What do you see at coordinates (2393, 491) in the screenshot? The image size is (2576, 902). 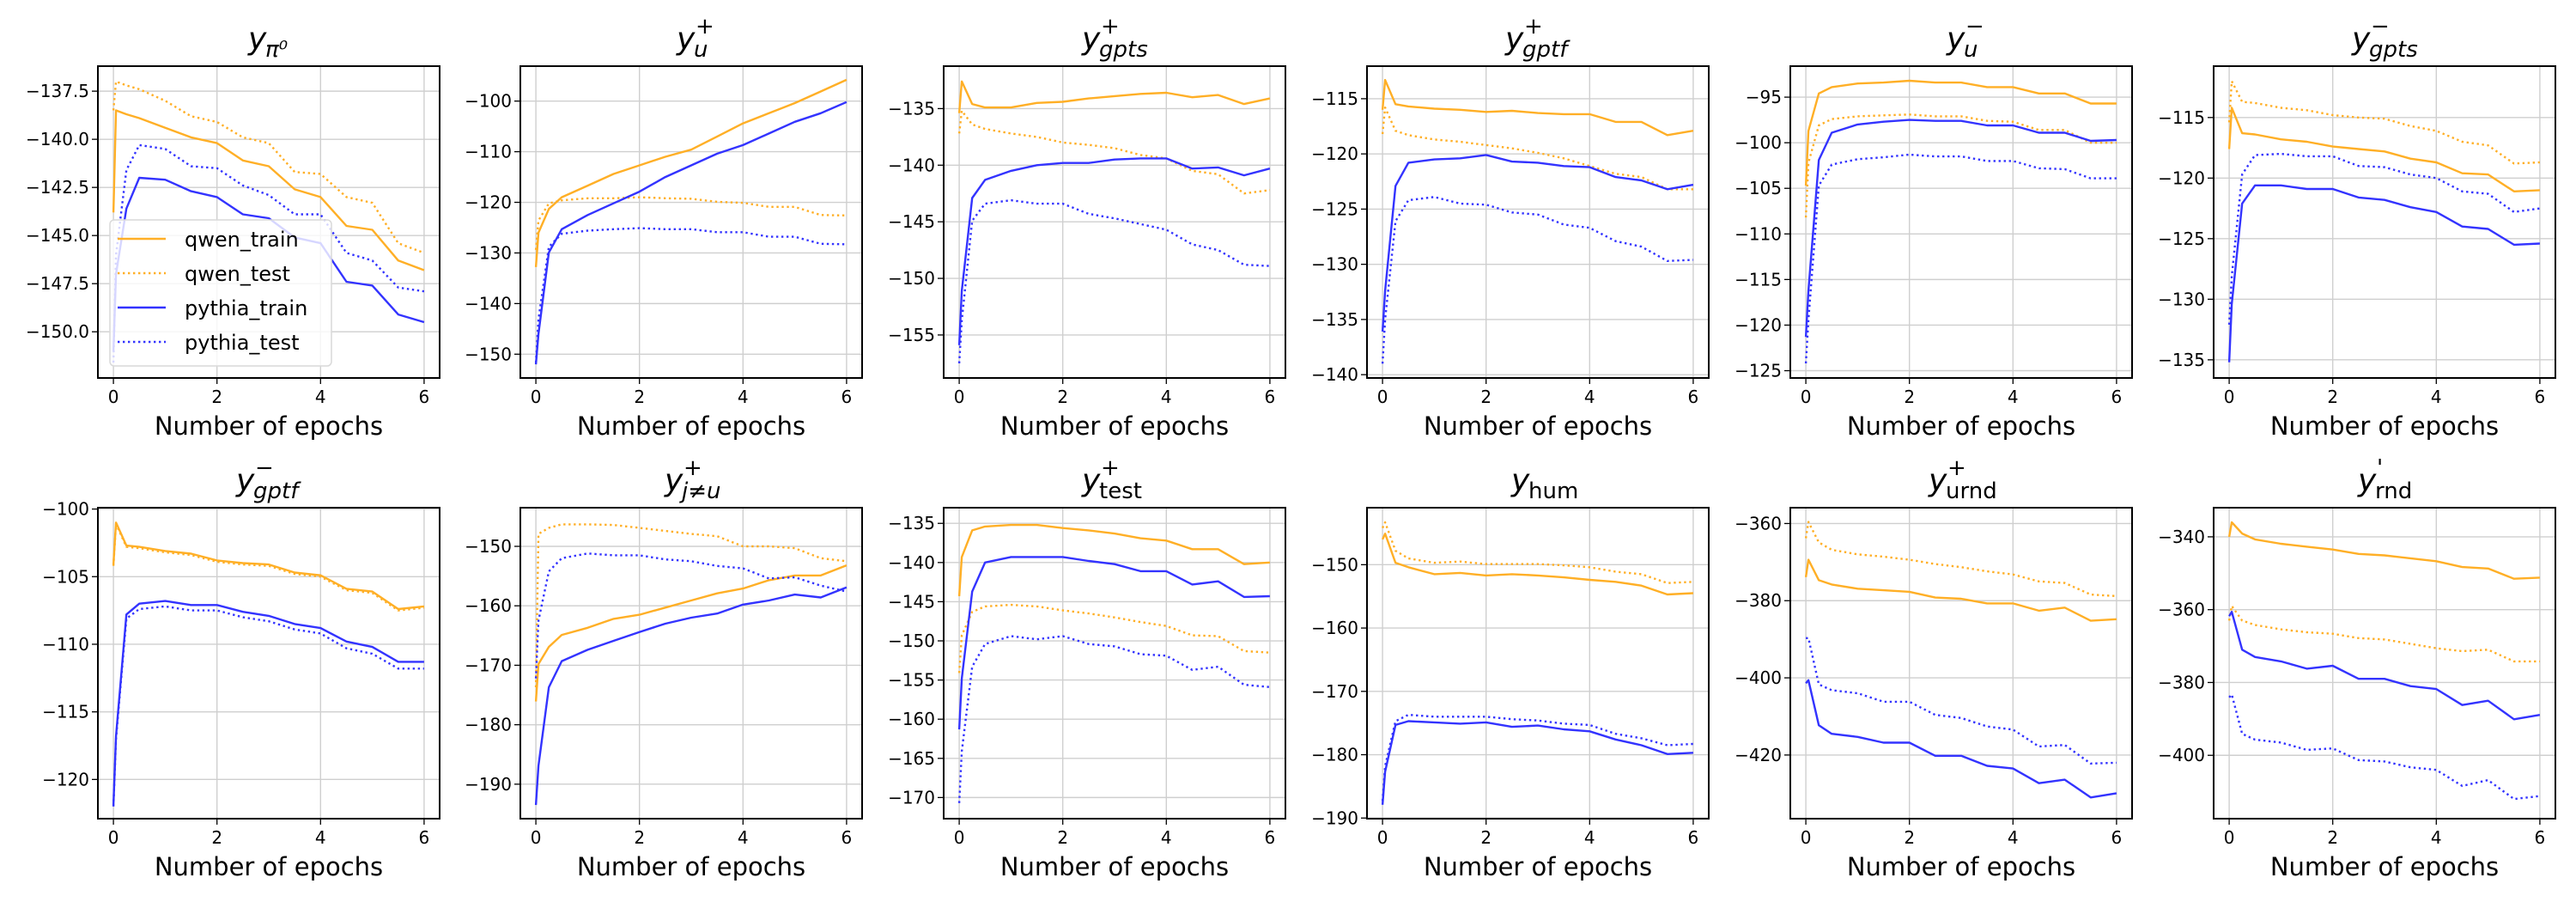 I see `subplot-title-subscript: rnd` at bounding box center [2393, 491].